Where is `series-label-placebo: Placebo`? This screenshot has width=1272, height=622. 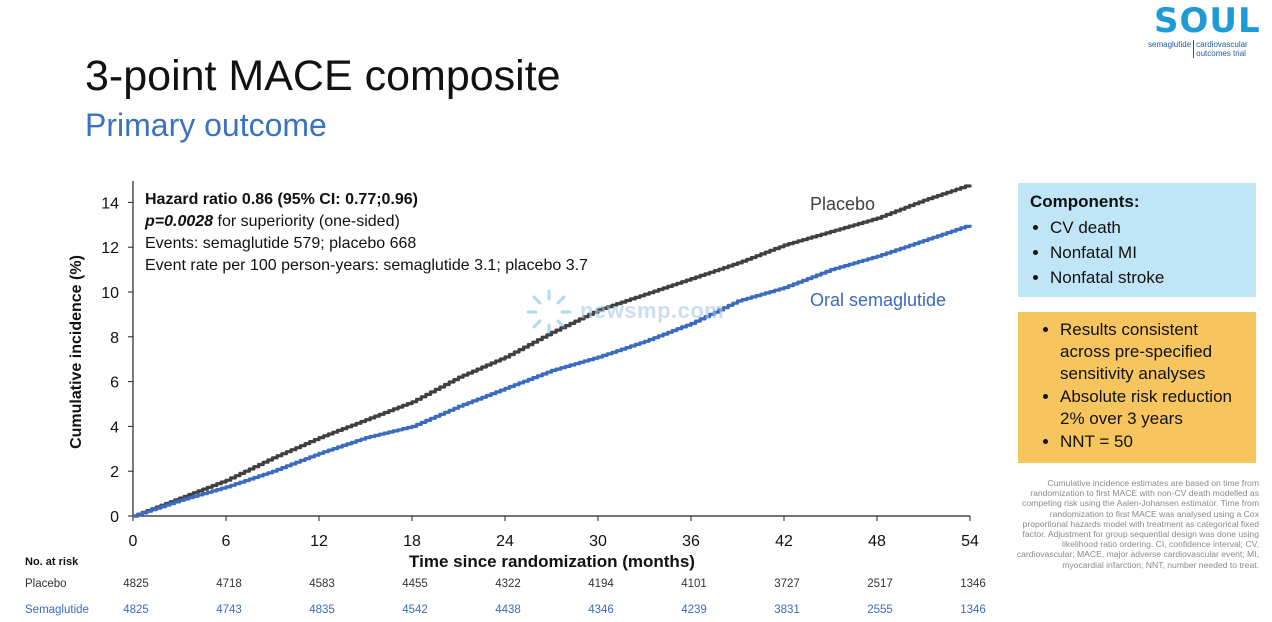 series-label-placebo: Placebo is located at coordinates (842, 204).